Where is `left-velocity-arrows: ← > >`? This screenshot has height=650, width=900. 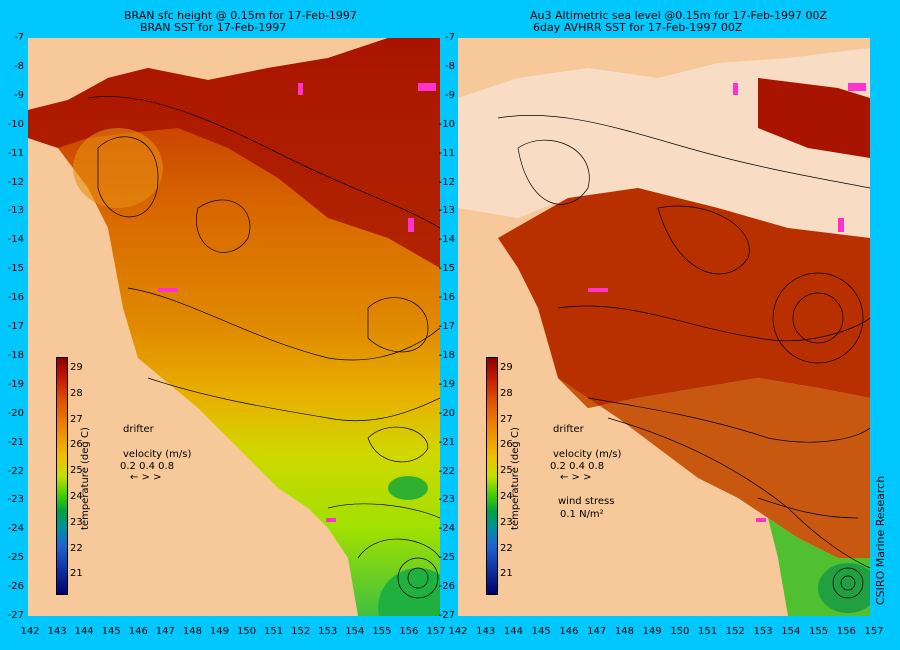
left-velocity-arrows: ← > > is located at coordinates (146, 477).